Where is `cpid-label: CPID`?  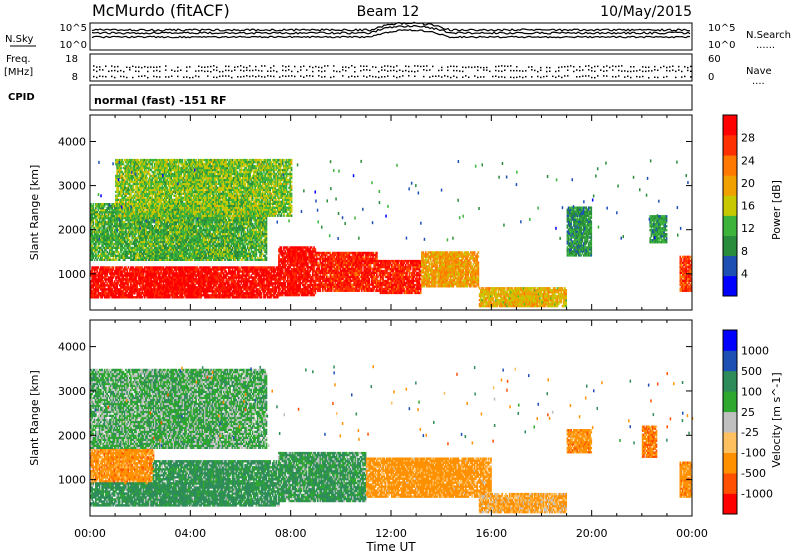 cpid-label: CPID is located at coordinates (21, 97).